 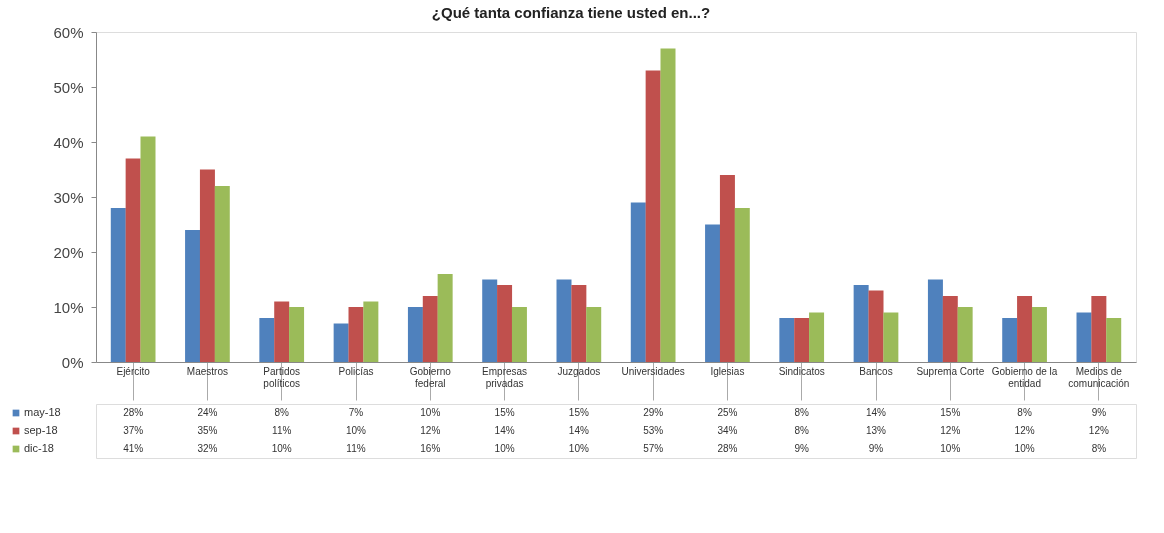 I want to click on x-tick-label: Universidades, so click(x=653, y=371).